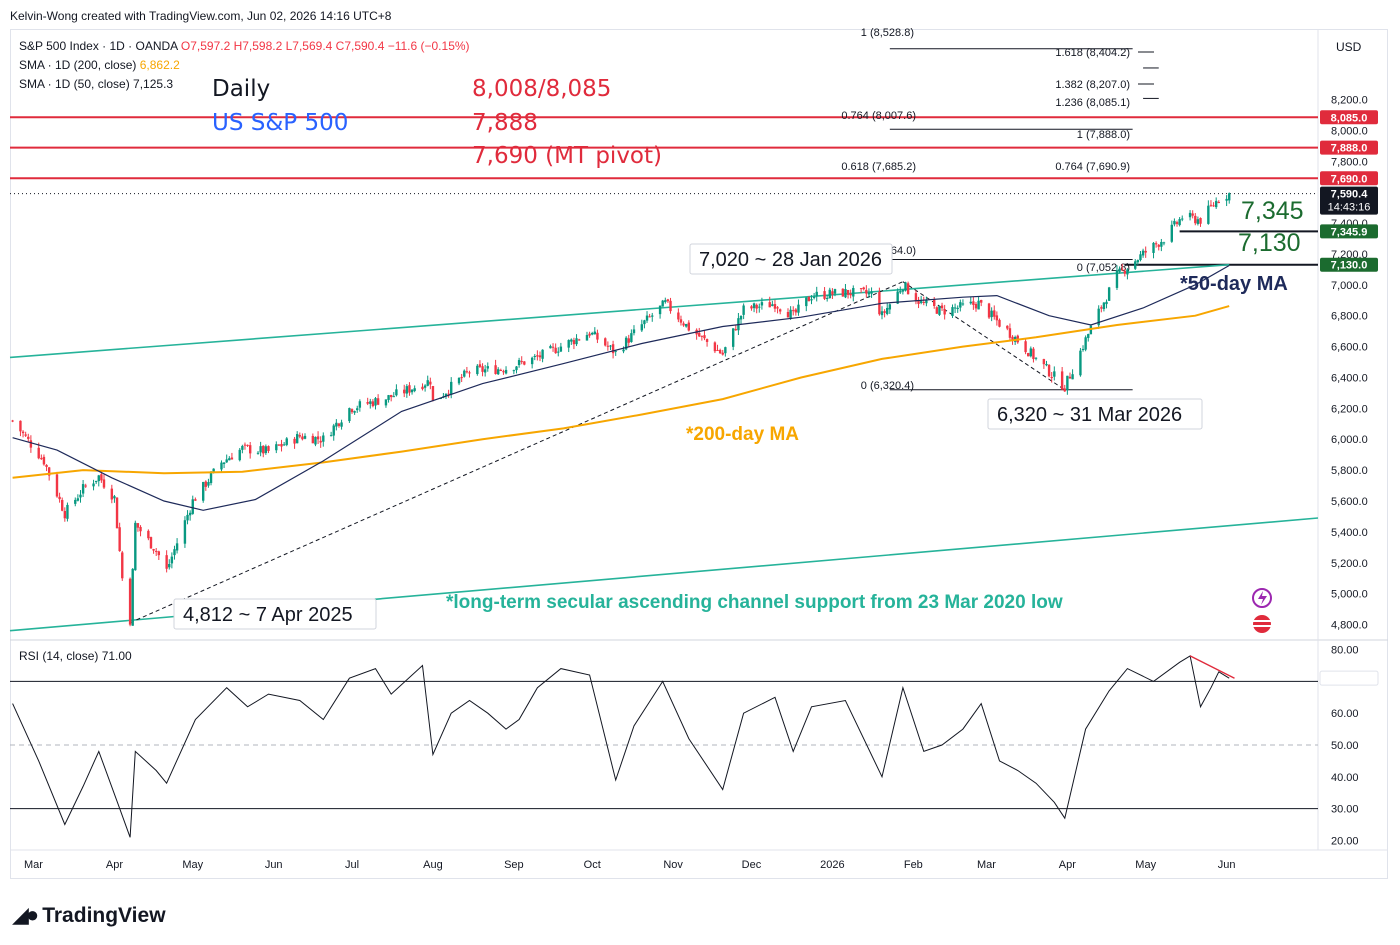 The width and height of the screenshot is (1400, 945). Describe the element at coordinates (1349, 117) in the screenshot. I see `badge-resistance-1-bg` at that location.